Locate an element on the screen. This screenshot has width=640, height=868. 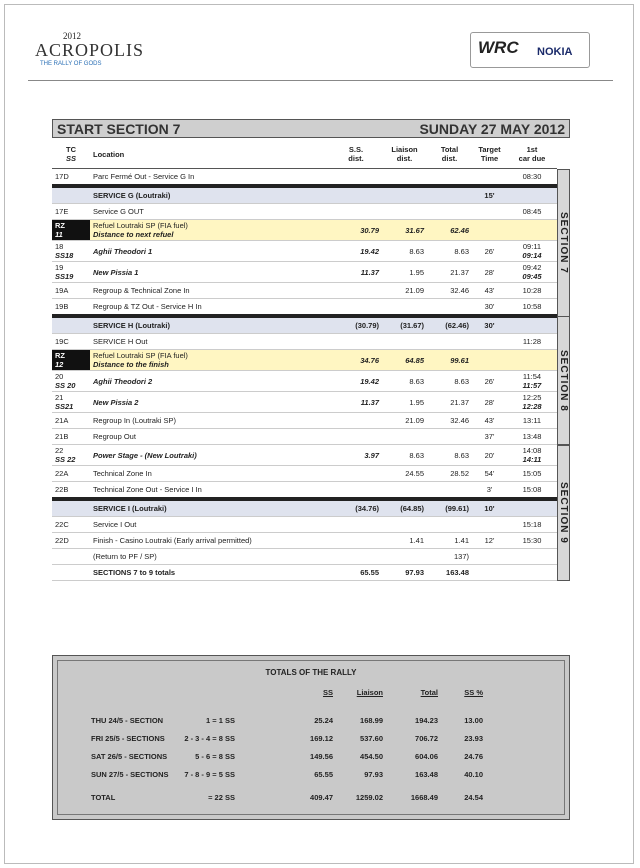
cell-text: 28.52 is located at coordinates (459, 473).